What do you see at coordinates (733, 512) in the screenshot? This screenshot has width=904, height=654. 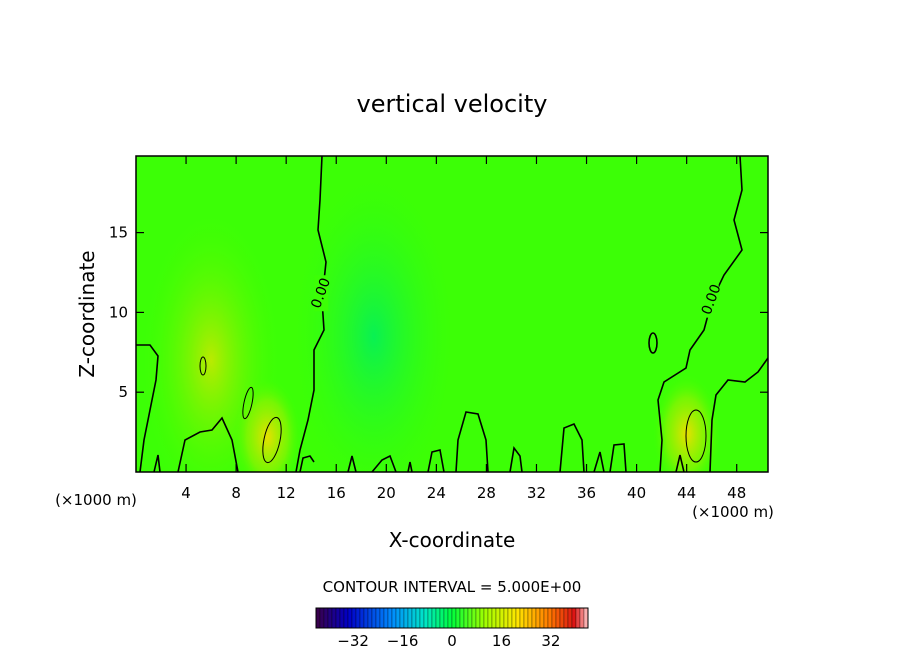 I see `x-unit-right: (×1000 m)` at bounding box center [733, 512].